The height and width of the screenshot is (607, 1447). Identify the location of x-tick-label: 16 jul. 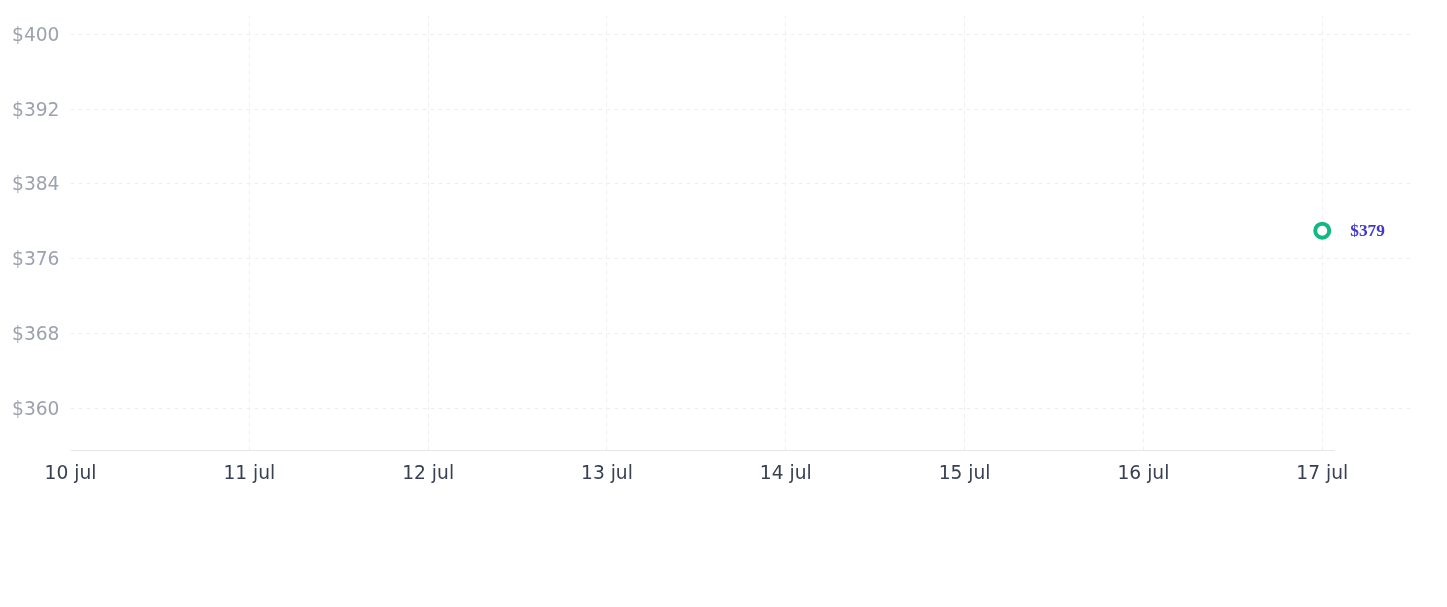
(1143, 472).